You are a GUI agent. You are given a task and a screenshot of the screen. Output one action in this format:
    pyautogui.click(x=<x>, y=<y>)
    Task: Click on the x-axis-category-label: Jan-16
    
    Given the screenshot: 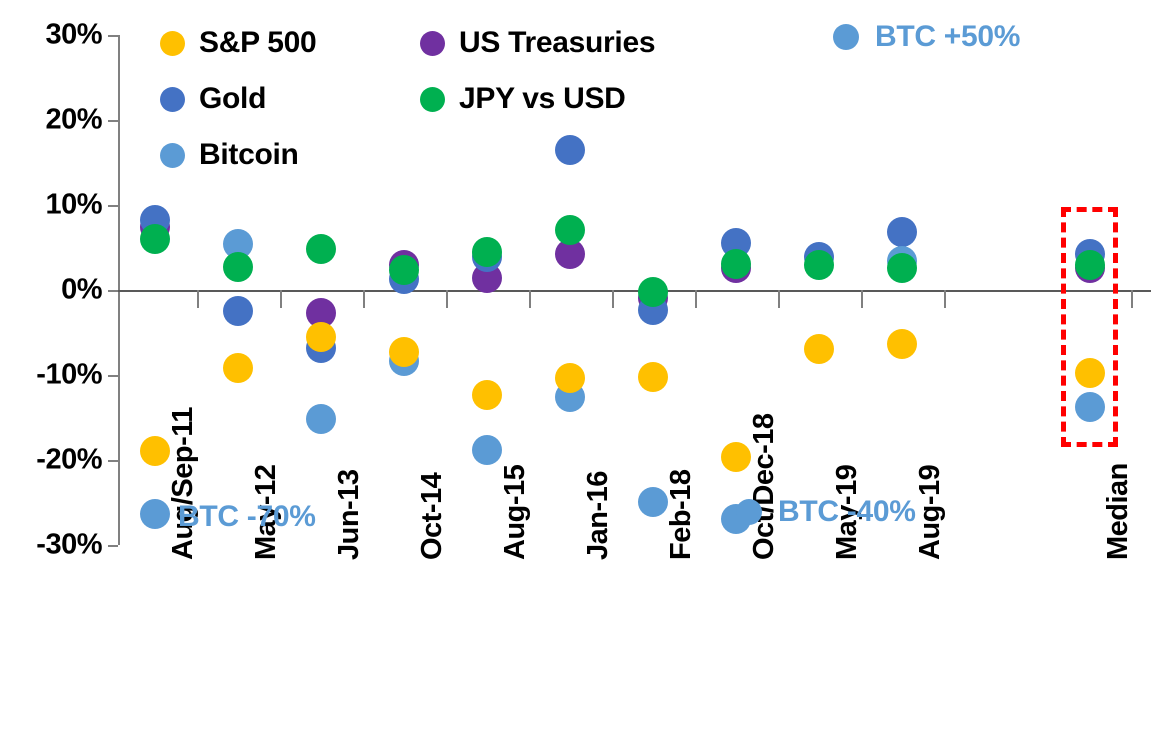 What is the action you would take?
    pyautogui.click(x=598, y=515)
    